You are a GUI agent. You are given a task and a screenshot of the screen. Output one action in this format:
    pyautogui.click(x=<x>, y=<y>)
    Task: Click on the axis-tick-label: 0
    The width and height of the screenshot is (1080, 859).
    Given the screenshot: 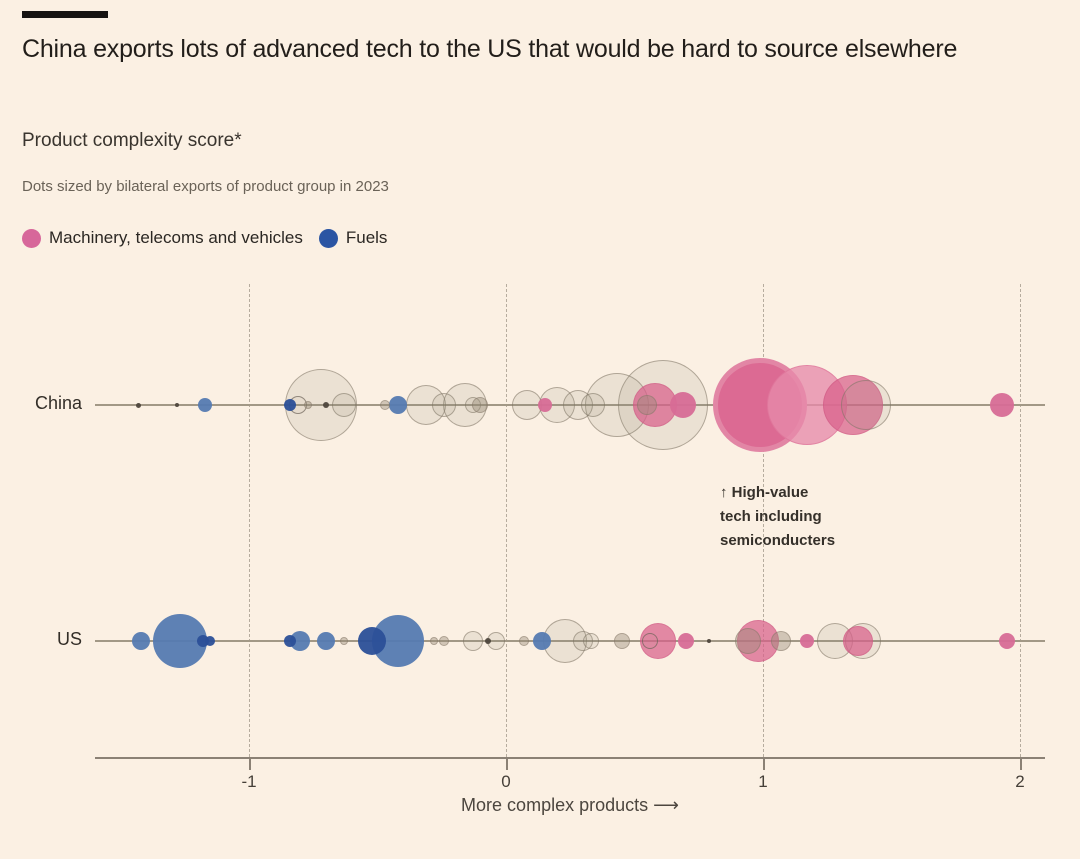 What is the action you would take?
    pyautogui.click(x=506, y=781)
    